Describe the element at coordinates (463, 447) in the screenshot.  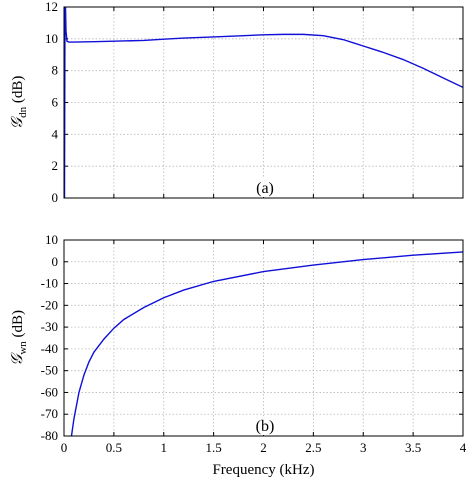
I see `x-tick-label: 4` at that location.